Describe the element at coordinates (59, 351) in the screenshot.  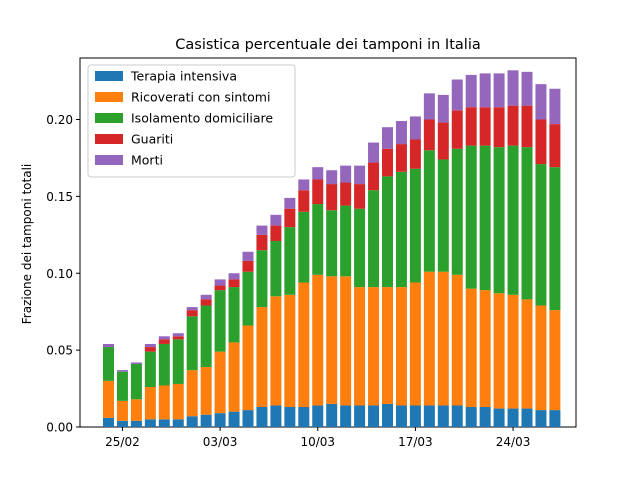
I see `y-tick-label: 0.05` at that location.